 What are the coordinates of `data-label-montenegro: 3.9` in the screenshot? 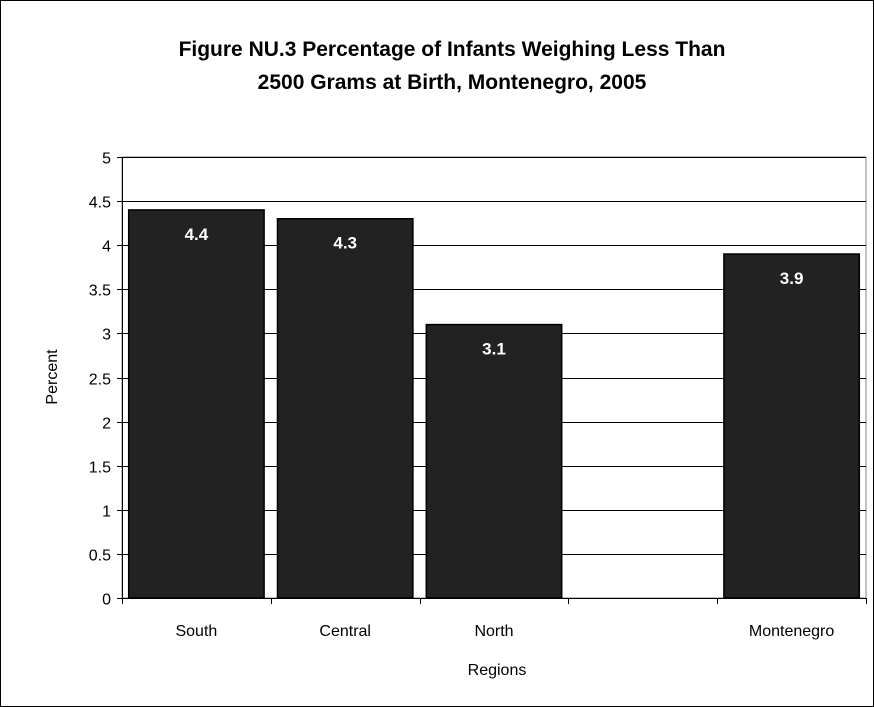 It's located at (792, 278).